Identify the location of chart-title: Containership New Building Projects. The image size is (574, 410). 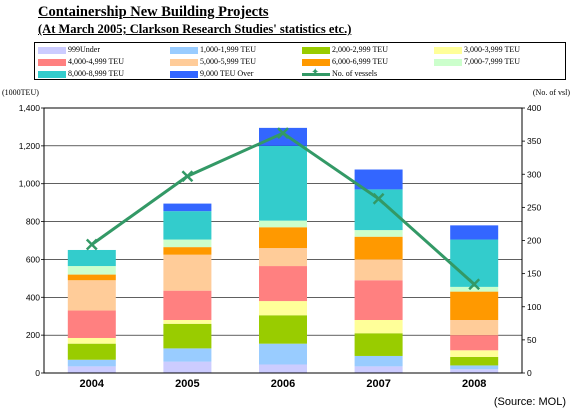
(153, 12).